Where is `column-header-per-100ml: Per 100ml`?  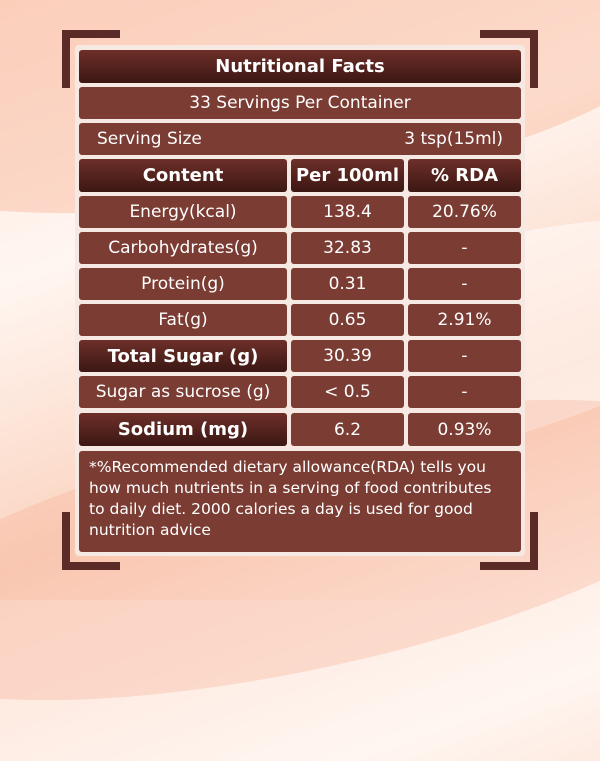 column-header-per-100ml: Per 100ml is located at coordinates (347, 175).